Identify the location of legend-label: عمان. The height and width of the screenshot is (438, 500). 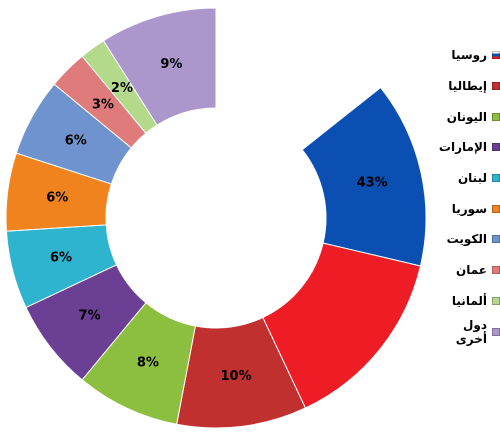
(471, 270).